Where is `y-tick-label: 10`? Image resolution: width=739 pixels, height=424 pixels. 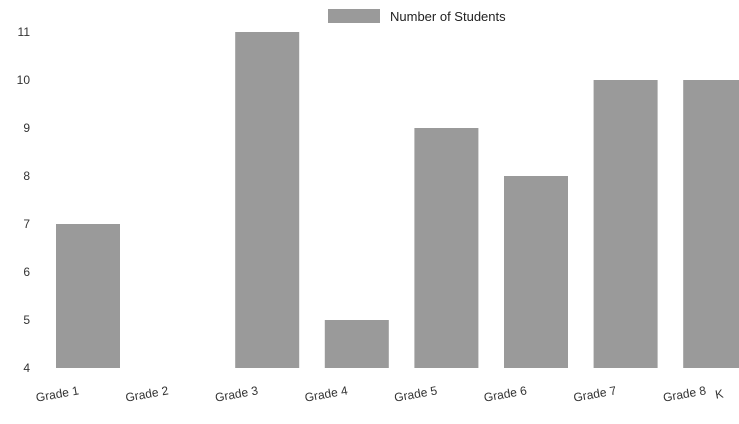
y-tick-label: 10 is located at coordinates (24, 80).